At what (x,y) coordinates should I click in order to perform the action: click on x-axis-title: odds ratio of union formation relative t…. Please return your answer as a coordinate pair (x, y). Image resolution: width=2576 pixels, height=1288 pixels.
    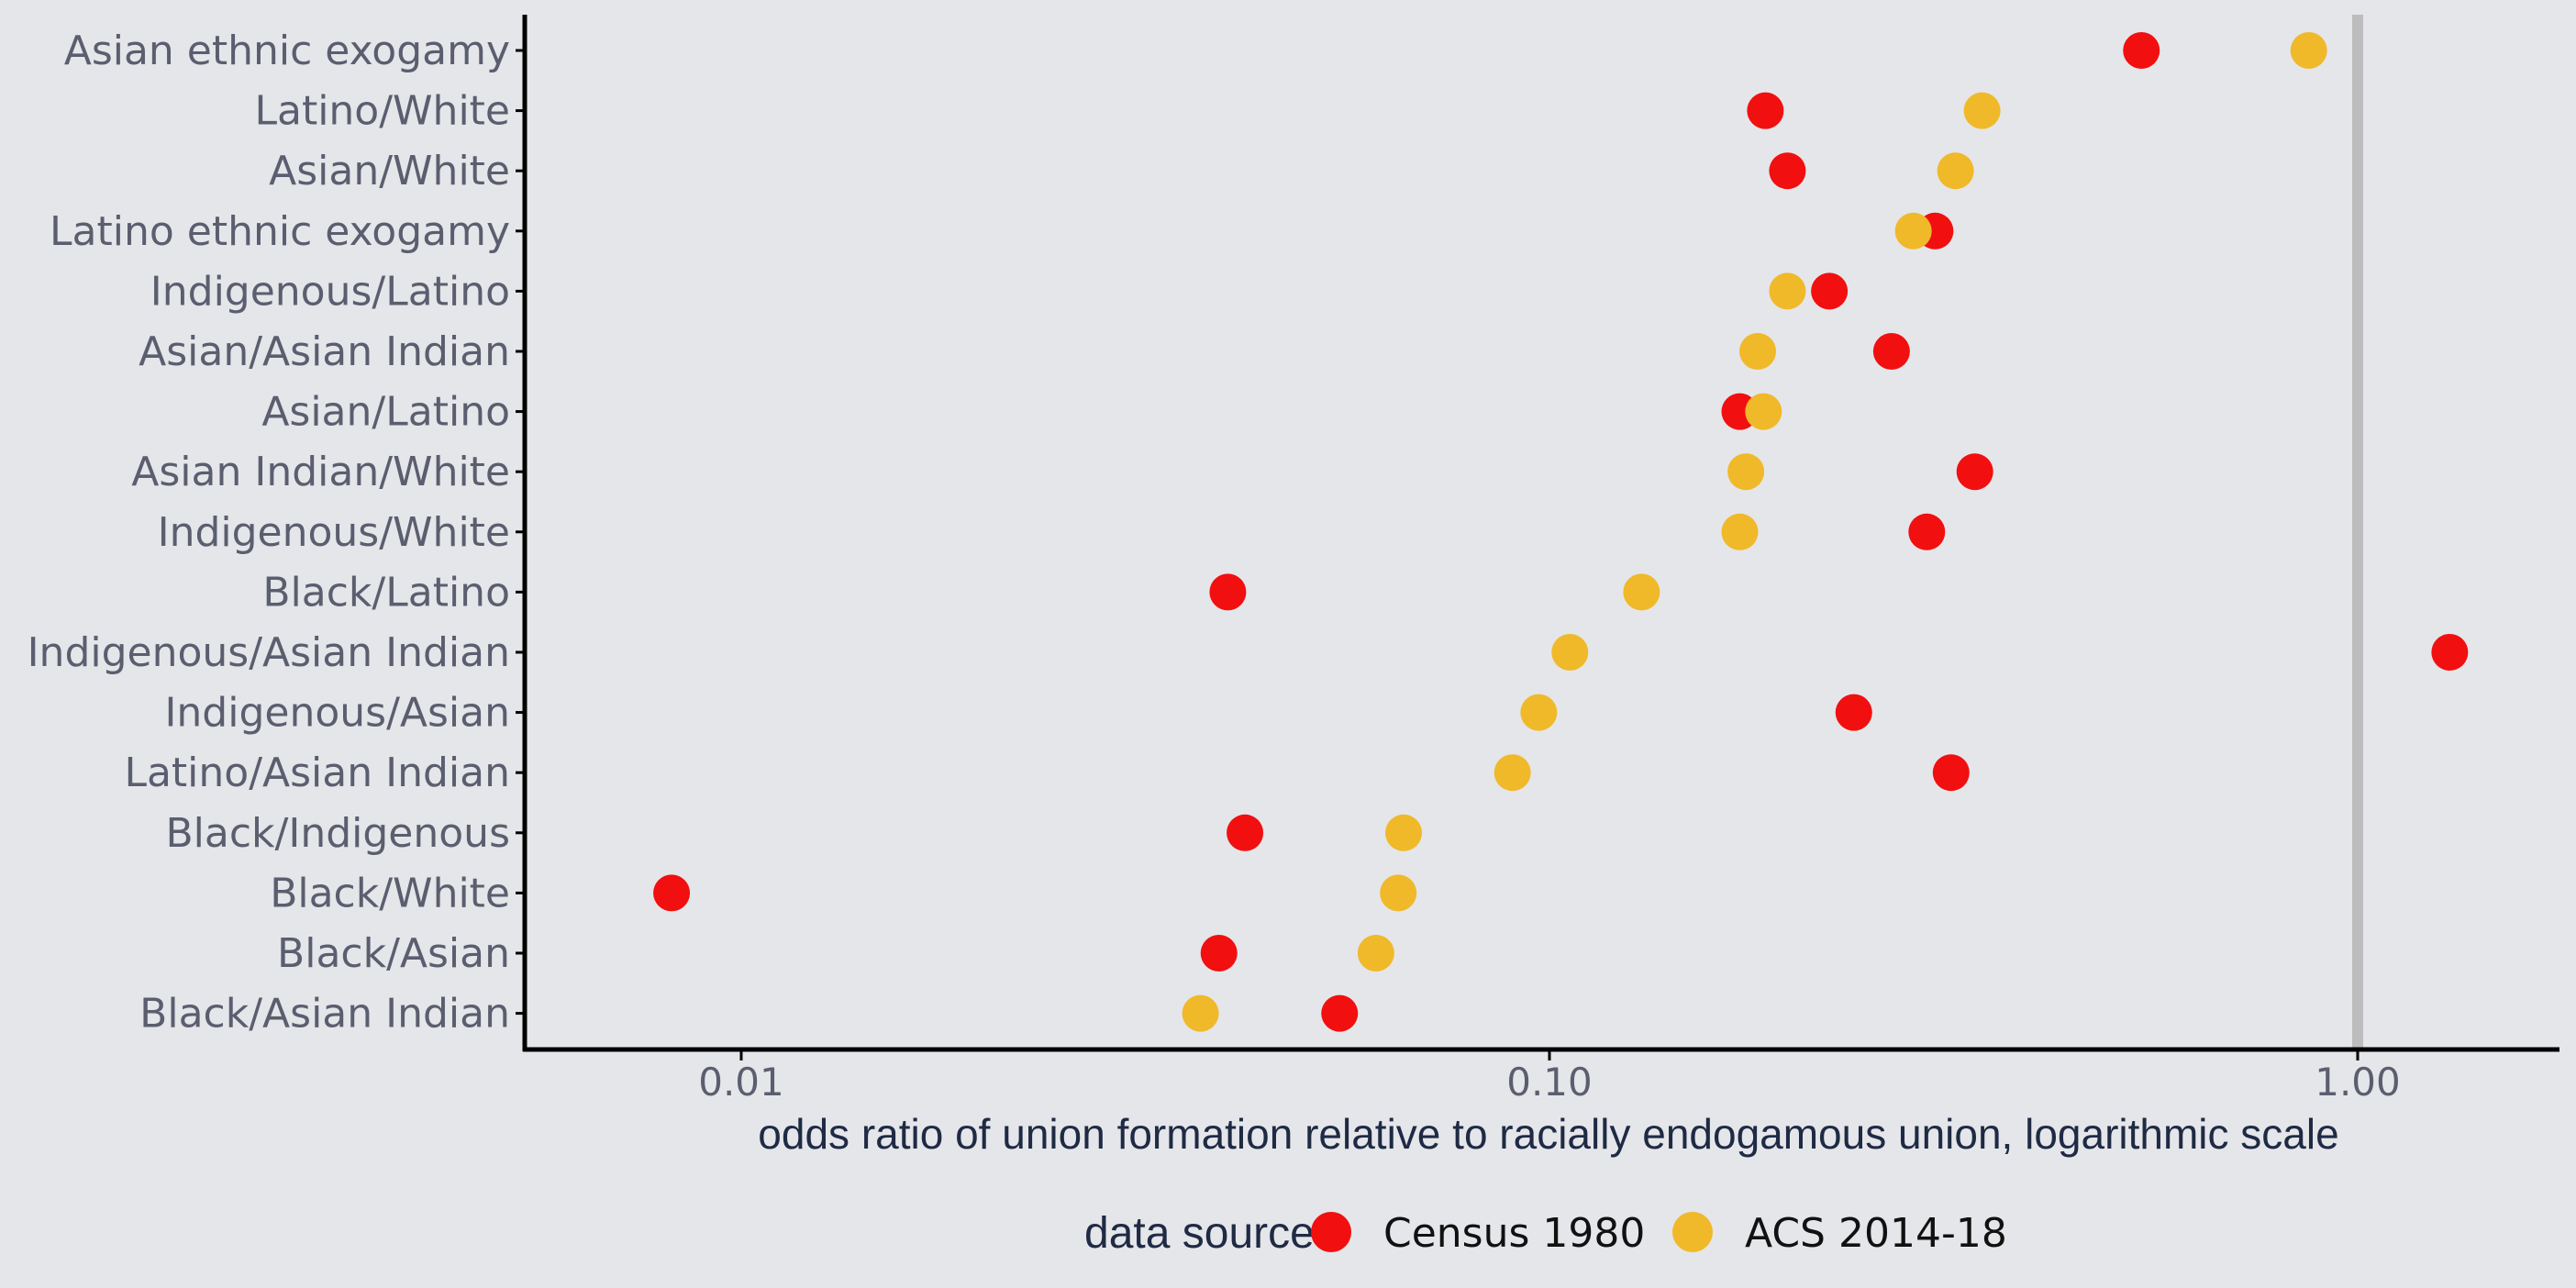
    Looking at the image, I should click on (1548, 1134).